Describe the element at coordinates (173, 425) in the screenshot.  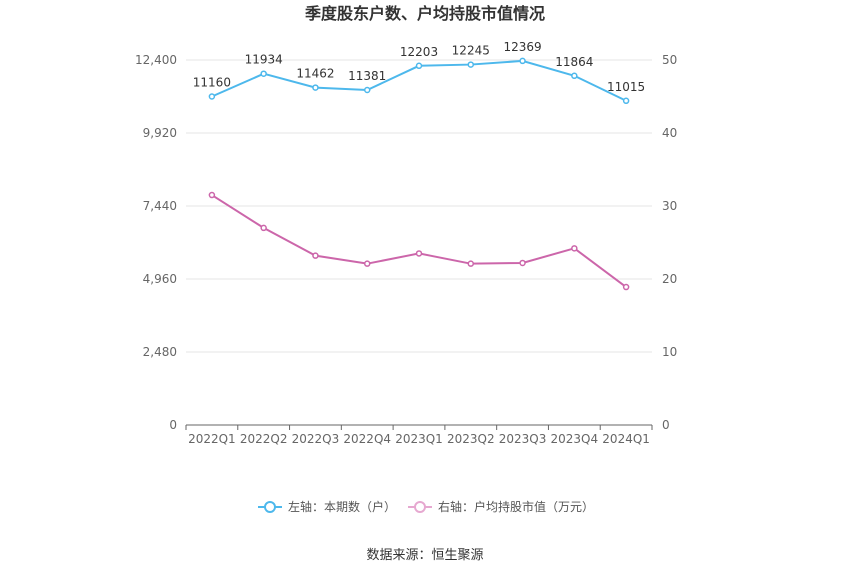
I see `left-tick-label: 0` at that location.